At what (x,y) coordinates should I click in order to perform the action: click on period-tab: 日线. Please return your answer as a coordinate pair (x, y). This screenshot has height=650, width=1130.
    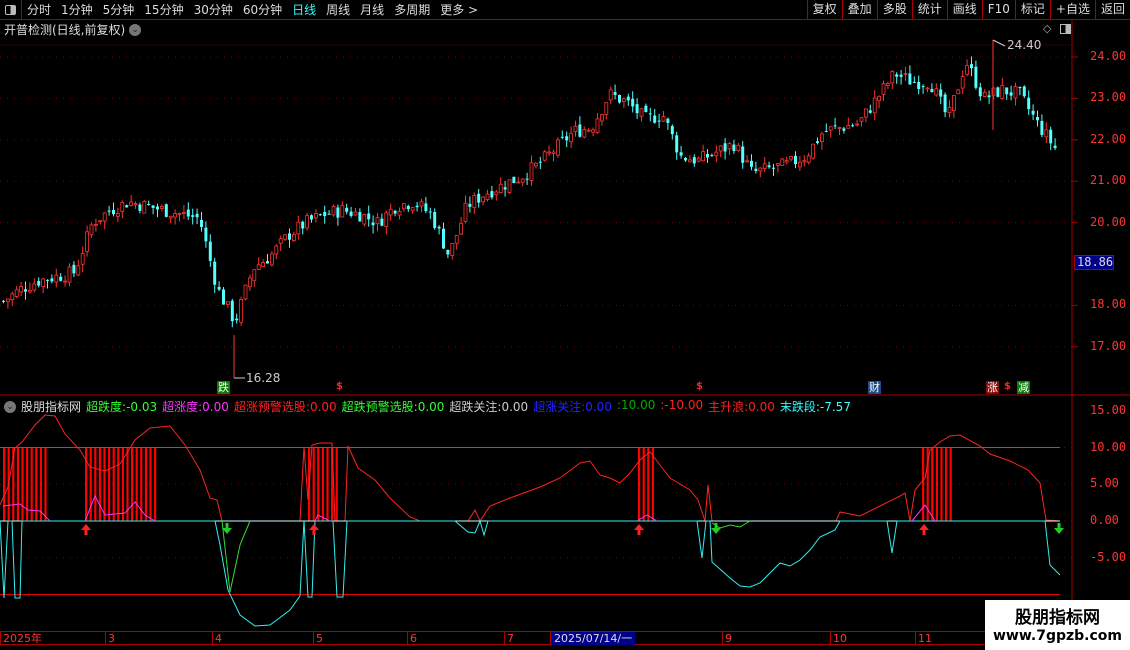
    Looking at the image, I should click on (304, 10).